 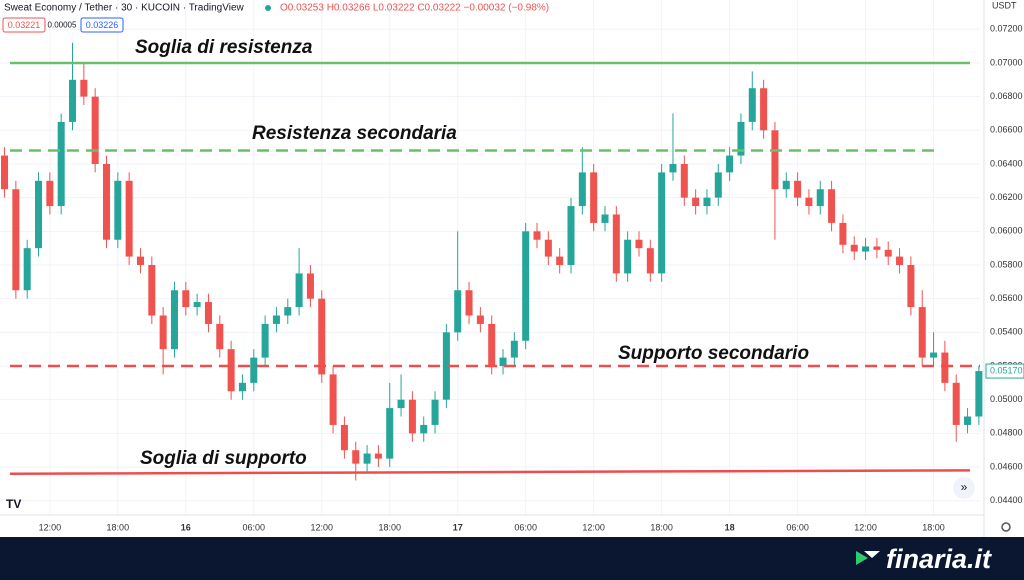 What do you see at coordinates (1006, 29) in the screenshot?
I see `y-tick-label: 0.07200` at bounding box center [1006, 29].